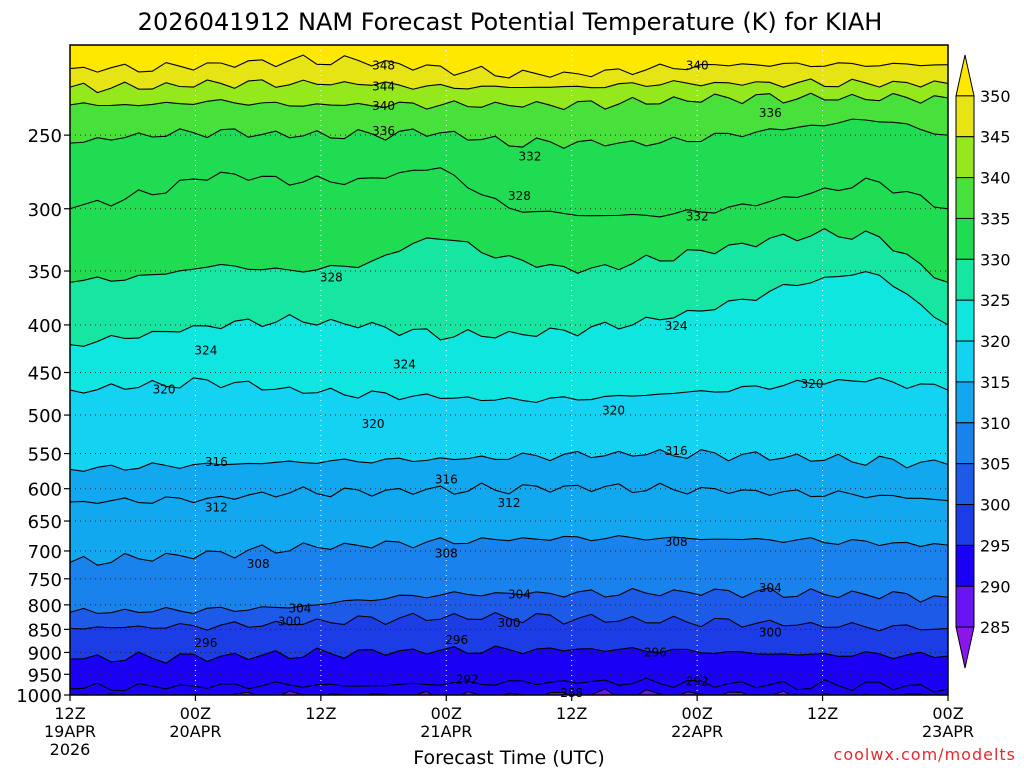  Describe the element at coordinates (571, 713) in the screenshot. I see `x-tick-label1-48: 12Z` at that location.